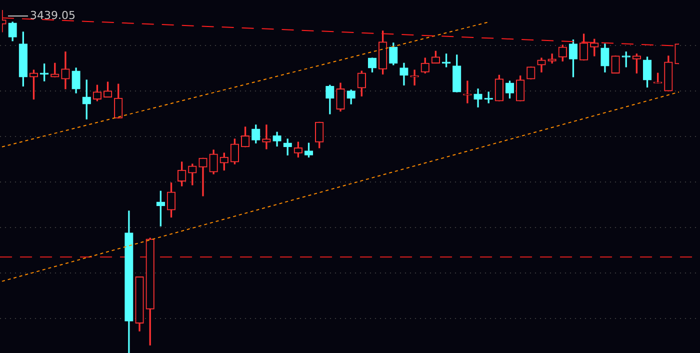 Image resolution: width=700 pixels, height=353 pixels. I want to click on annotation: 3439.05, so click(53, 15).